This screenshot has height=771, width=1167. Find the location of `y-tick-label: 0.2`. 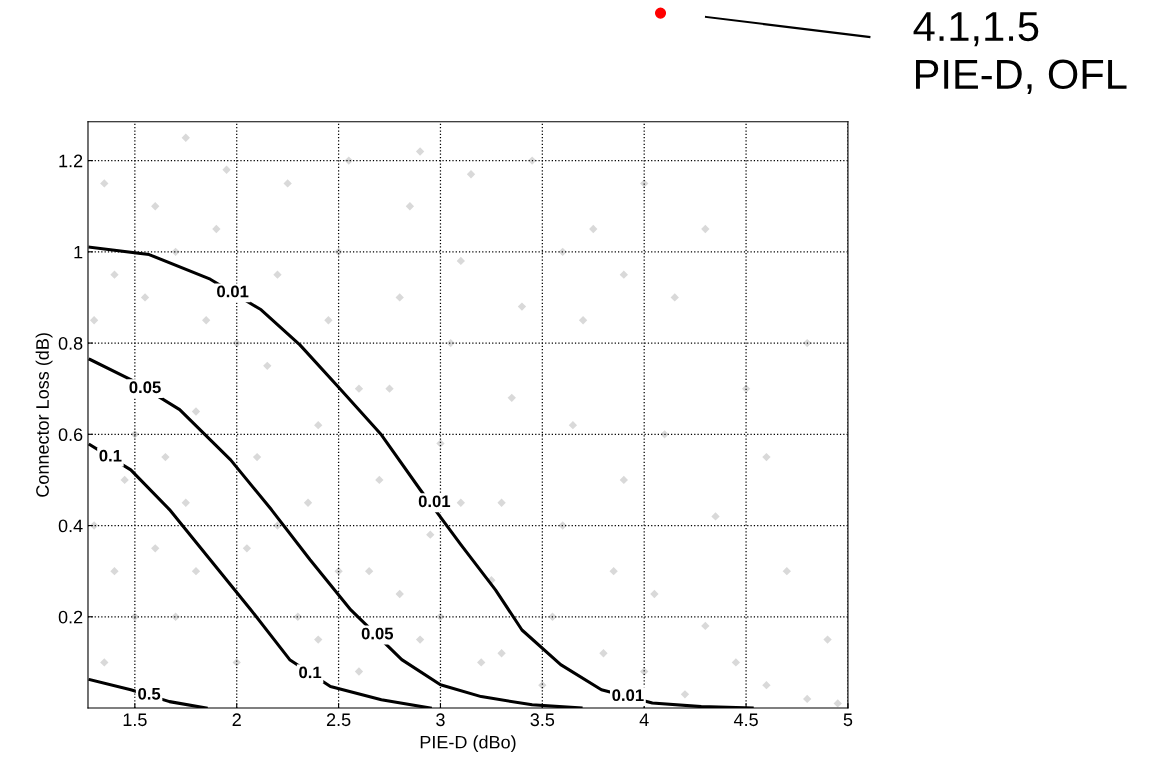

y-tick-label: 0.2 is located at coordinates (70, 617).